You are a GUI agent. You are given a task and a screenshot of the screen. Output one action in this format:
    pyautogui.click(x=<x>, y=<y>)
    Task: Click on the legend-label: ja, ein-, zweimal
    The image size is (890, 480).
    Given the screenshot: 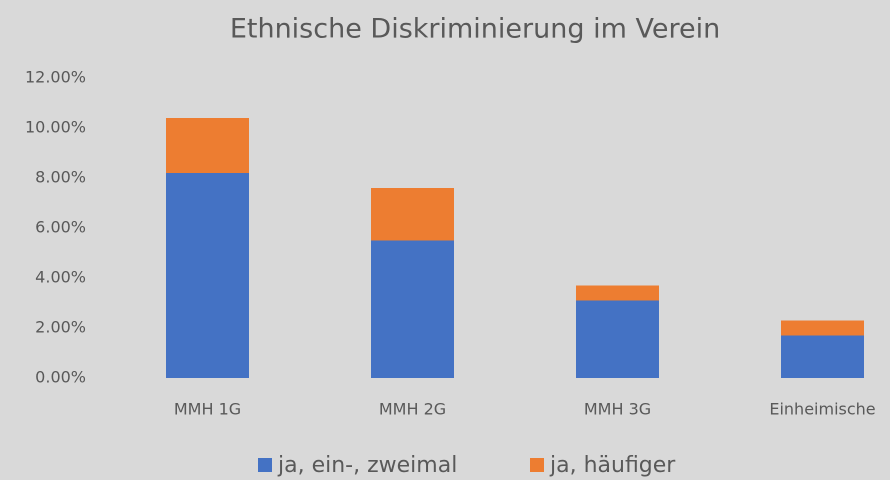 What is the action you would take?
    pyautogui.click(x=367, y=465)
    